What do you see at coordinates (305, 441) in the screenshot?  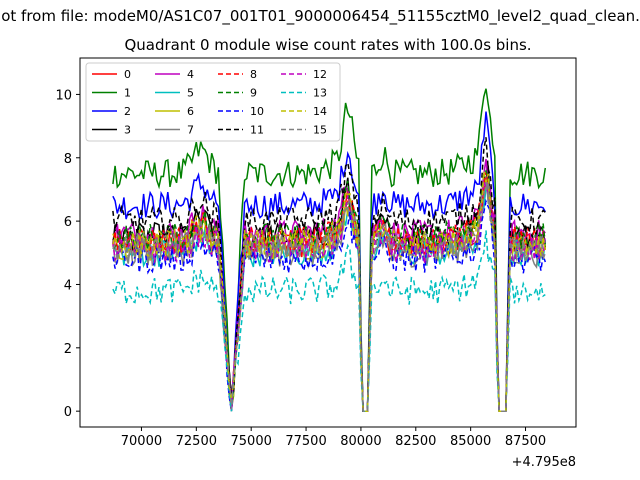 I see `x-tick-label: 77500` at bounding box center [305, 441].